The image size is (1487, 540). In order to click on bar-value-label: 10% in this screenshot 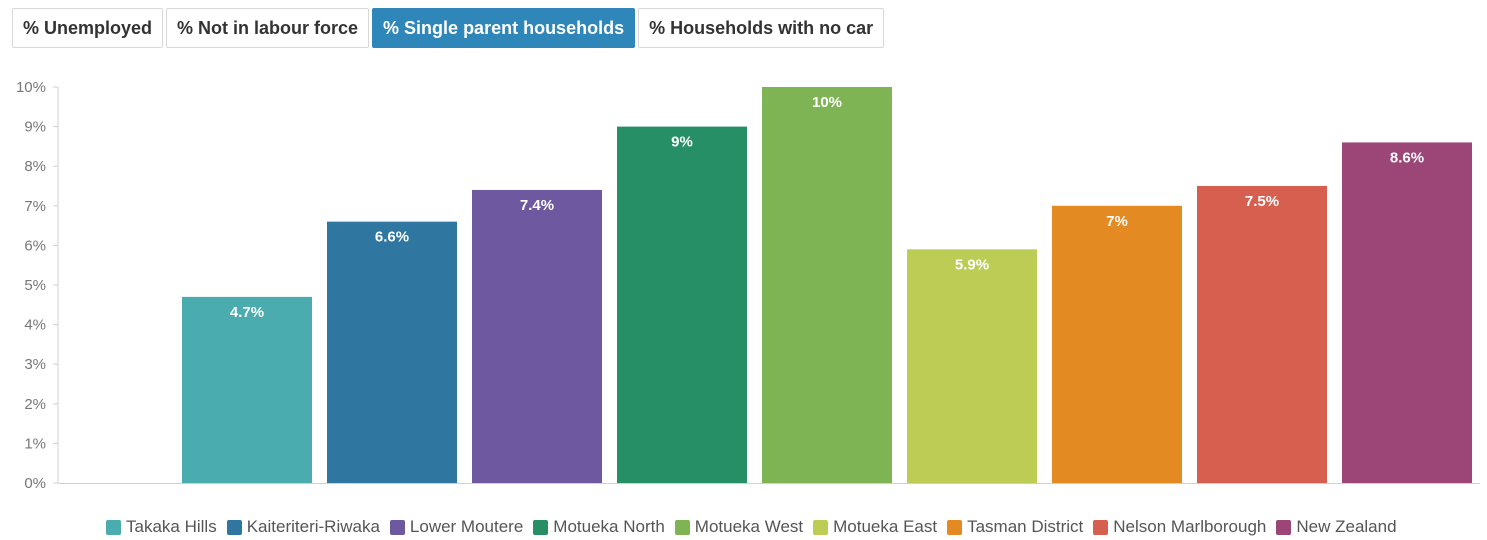, I will do `click(827, 102)`.